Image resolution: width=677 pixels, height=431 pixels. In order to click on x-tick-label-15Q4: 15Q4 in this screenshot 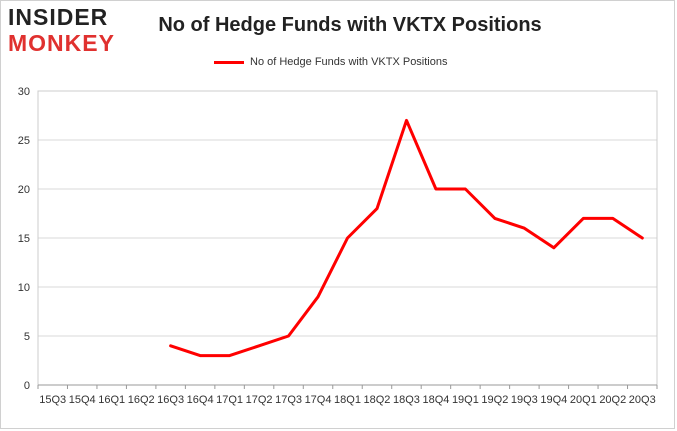, I will do `click(82, 400)`.